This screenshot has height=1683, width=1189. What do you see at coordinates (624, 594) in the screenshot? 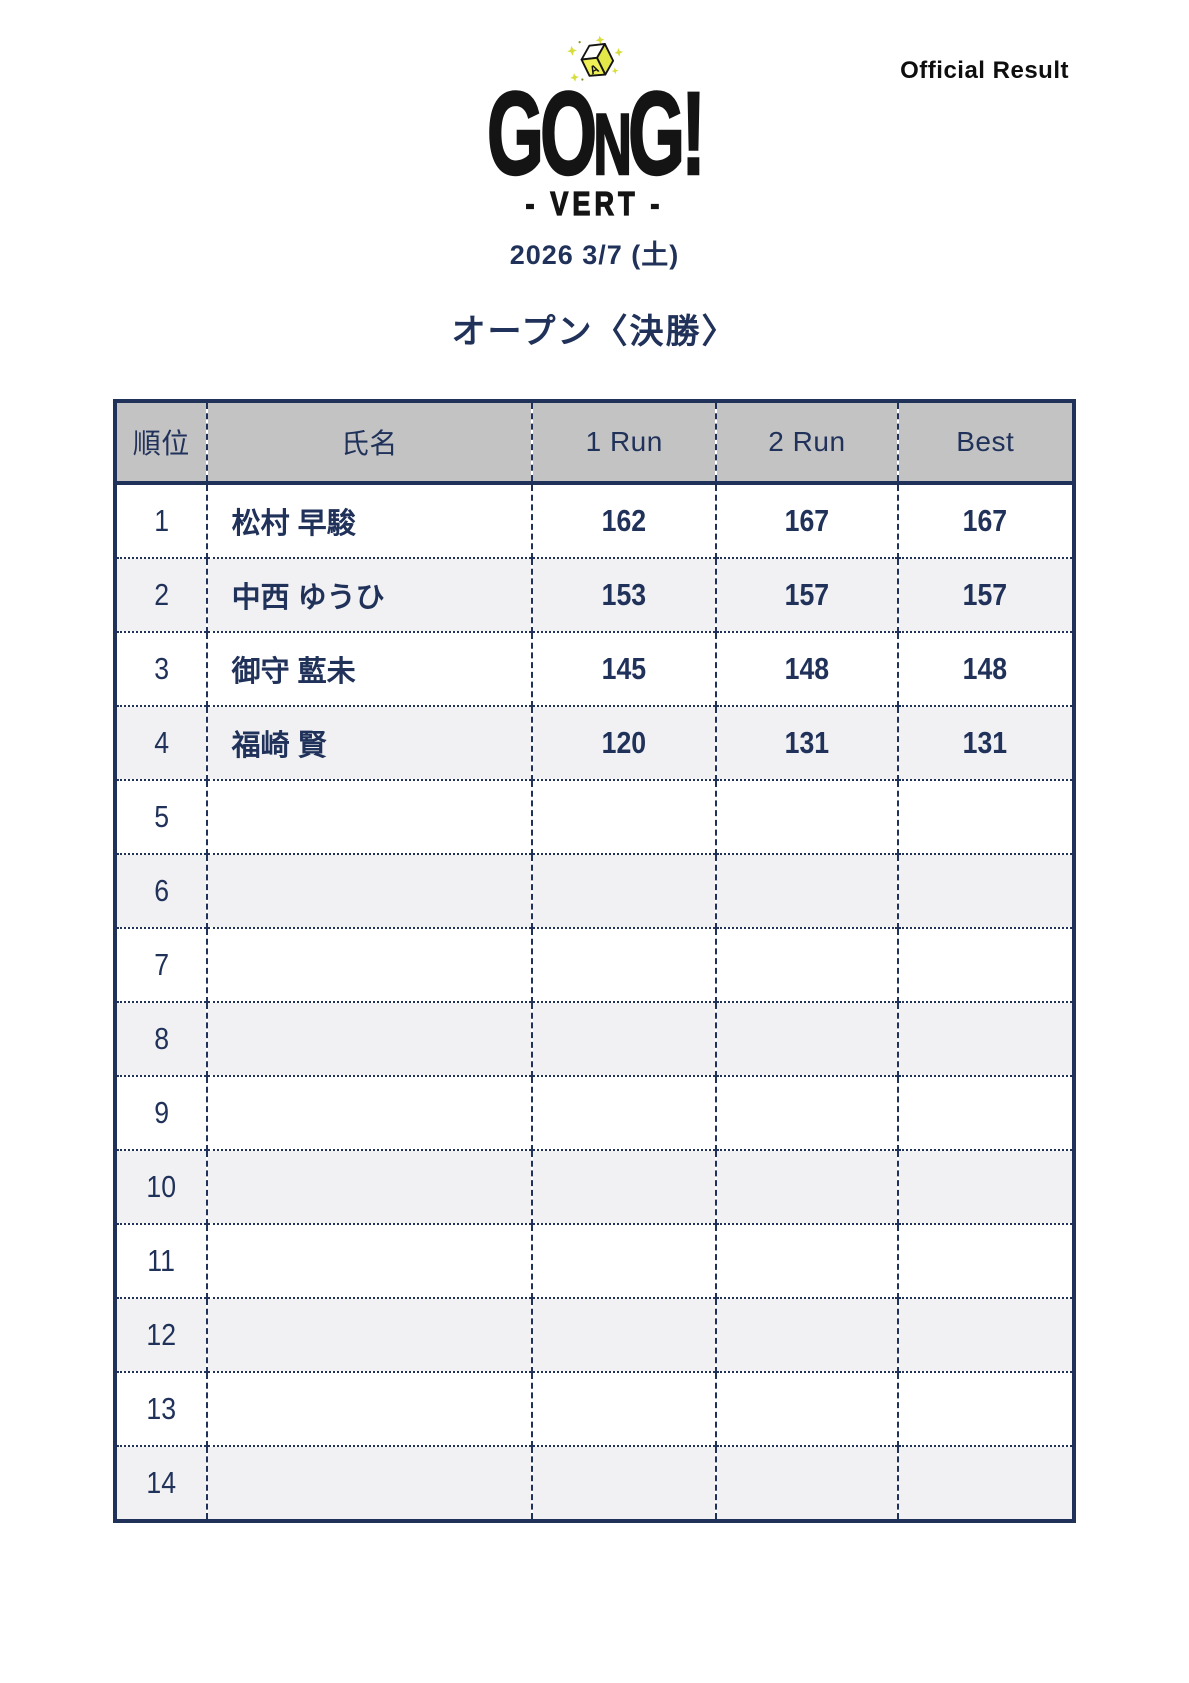
I see `run1-value: 153` at bounding box center [624, 594].